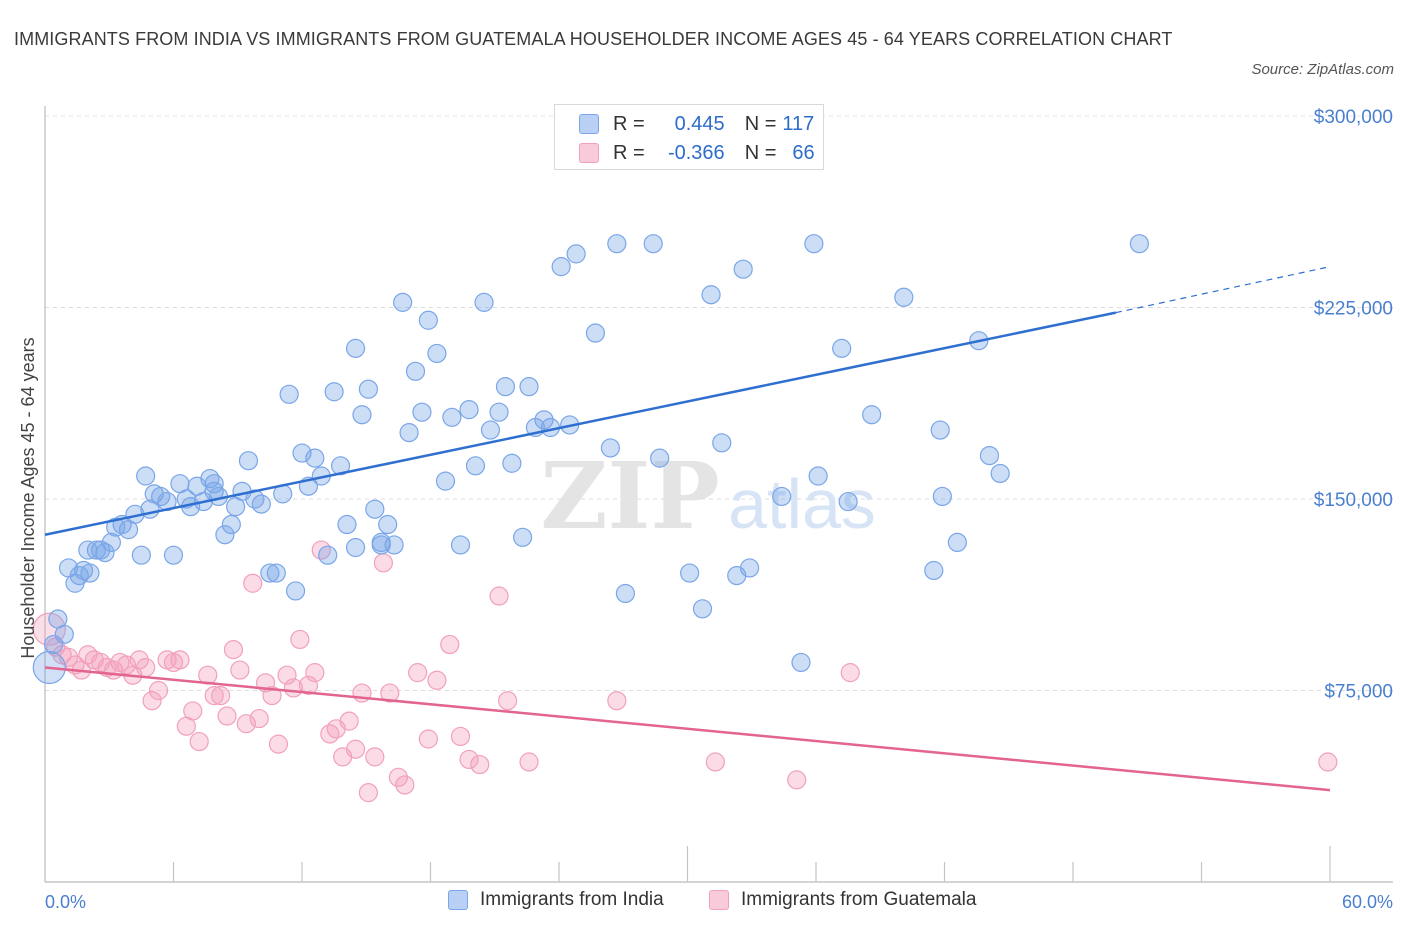 The image size is (1406, 930). I want to click on y-tick-label: $300,000, so click(1353, 117).